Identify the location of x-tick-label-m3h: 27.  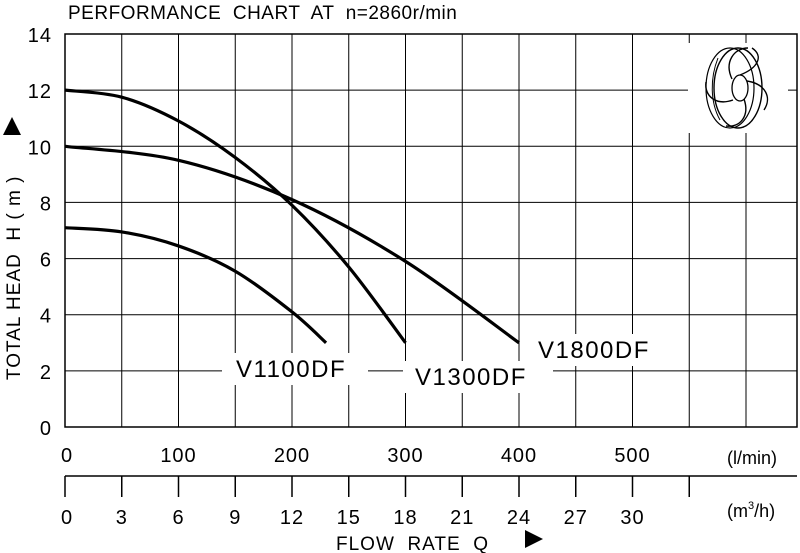
(576, 518).